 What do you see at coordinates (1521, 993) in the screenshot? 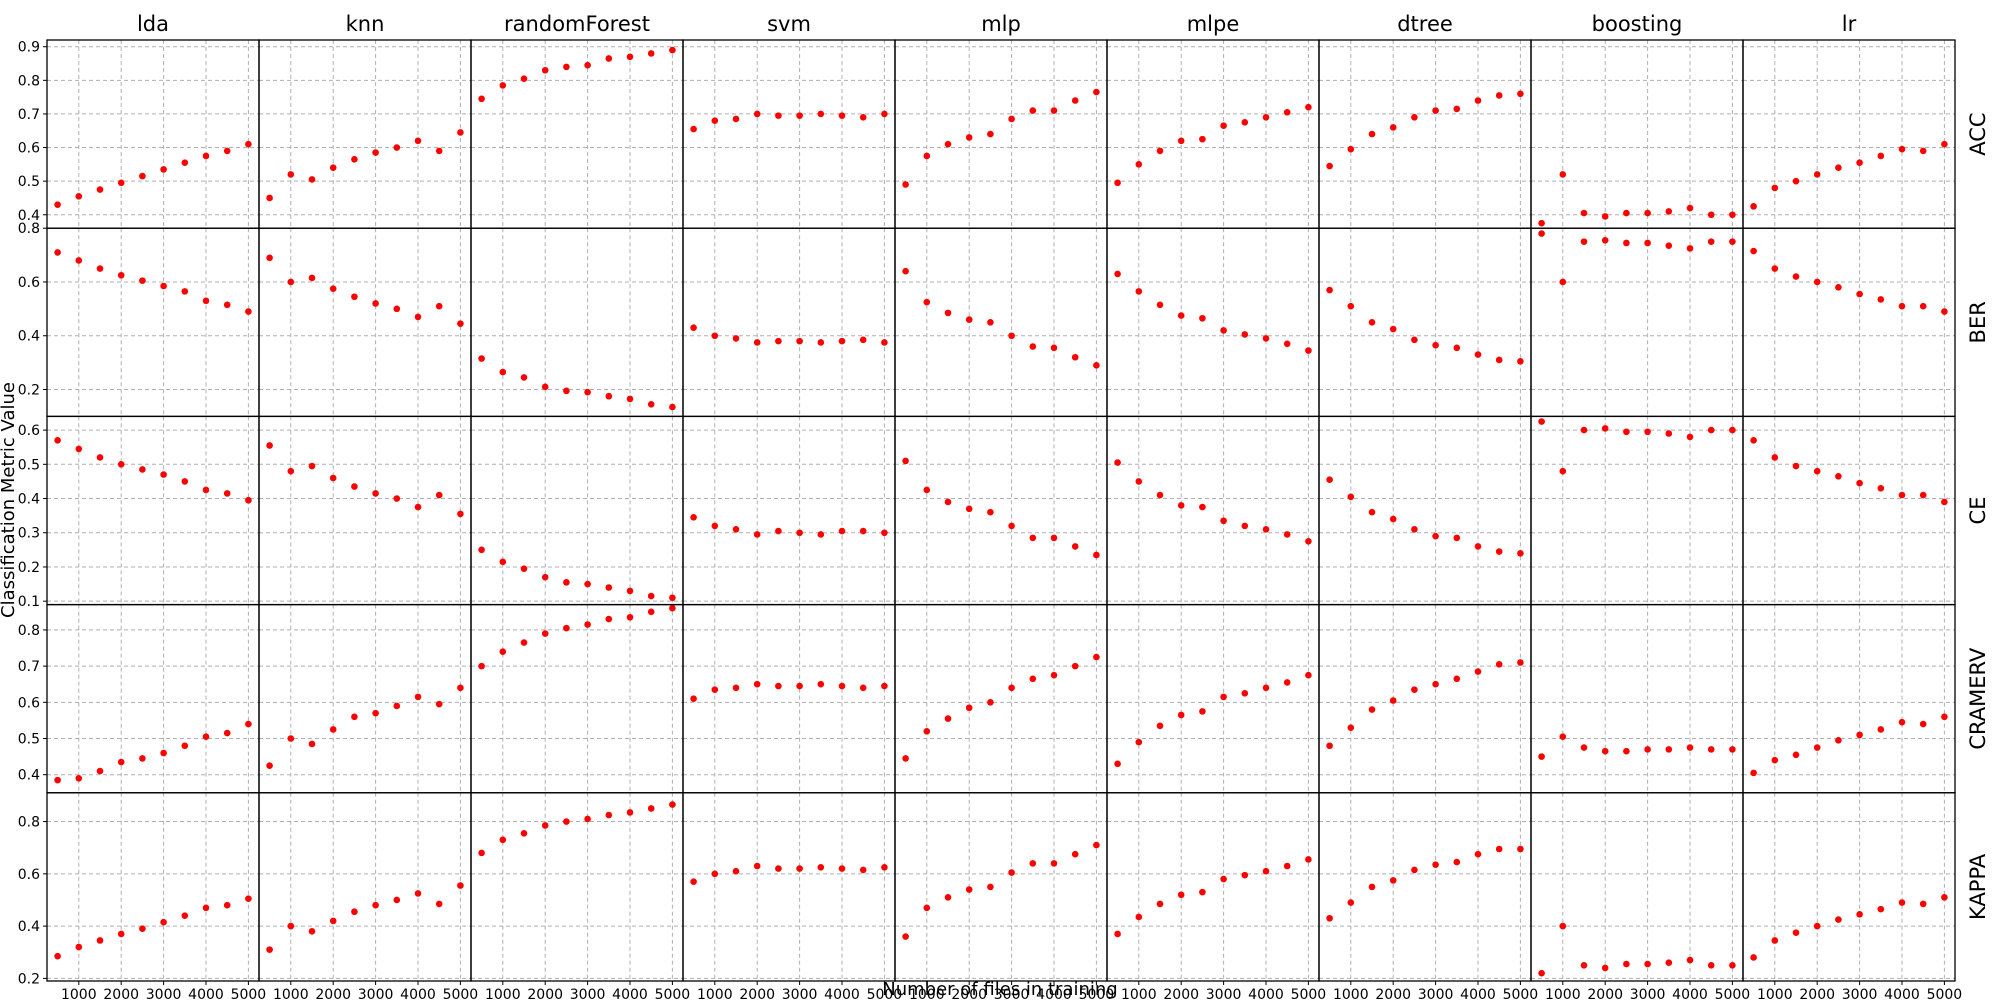
I see `x-tick-label-dtree: 5000` at bounding box center [1521, 993].